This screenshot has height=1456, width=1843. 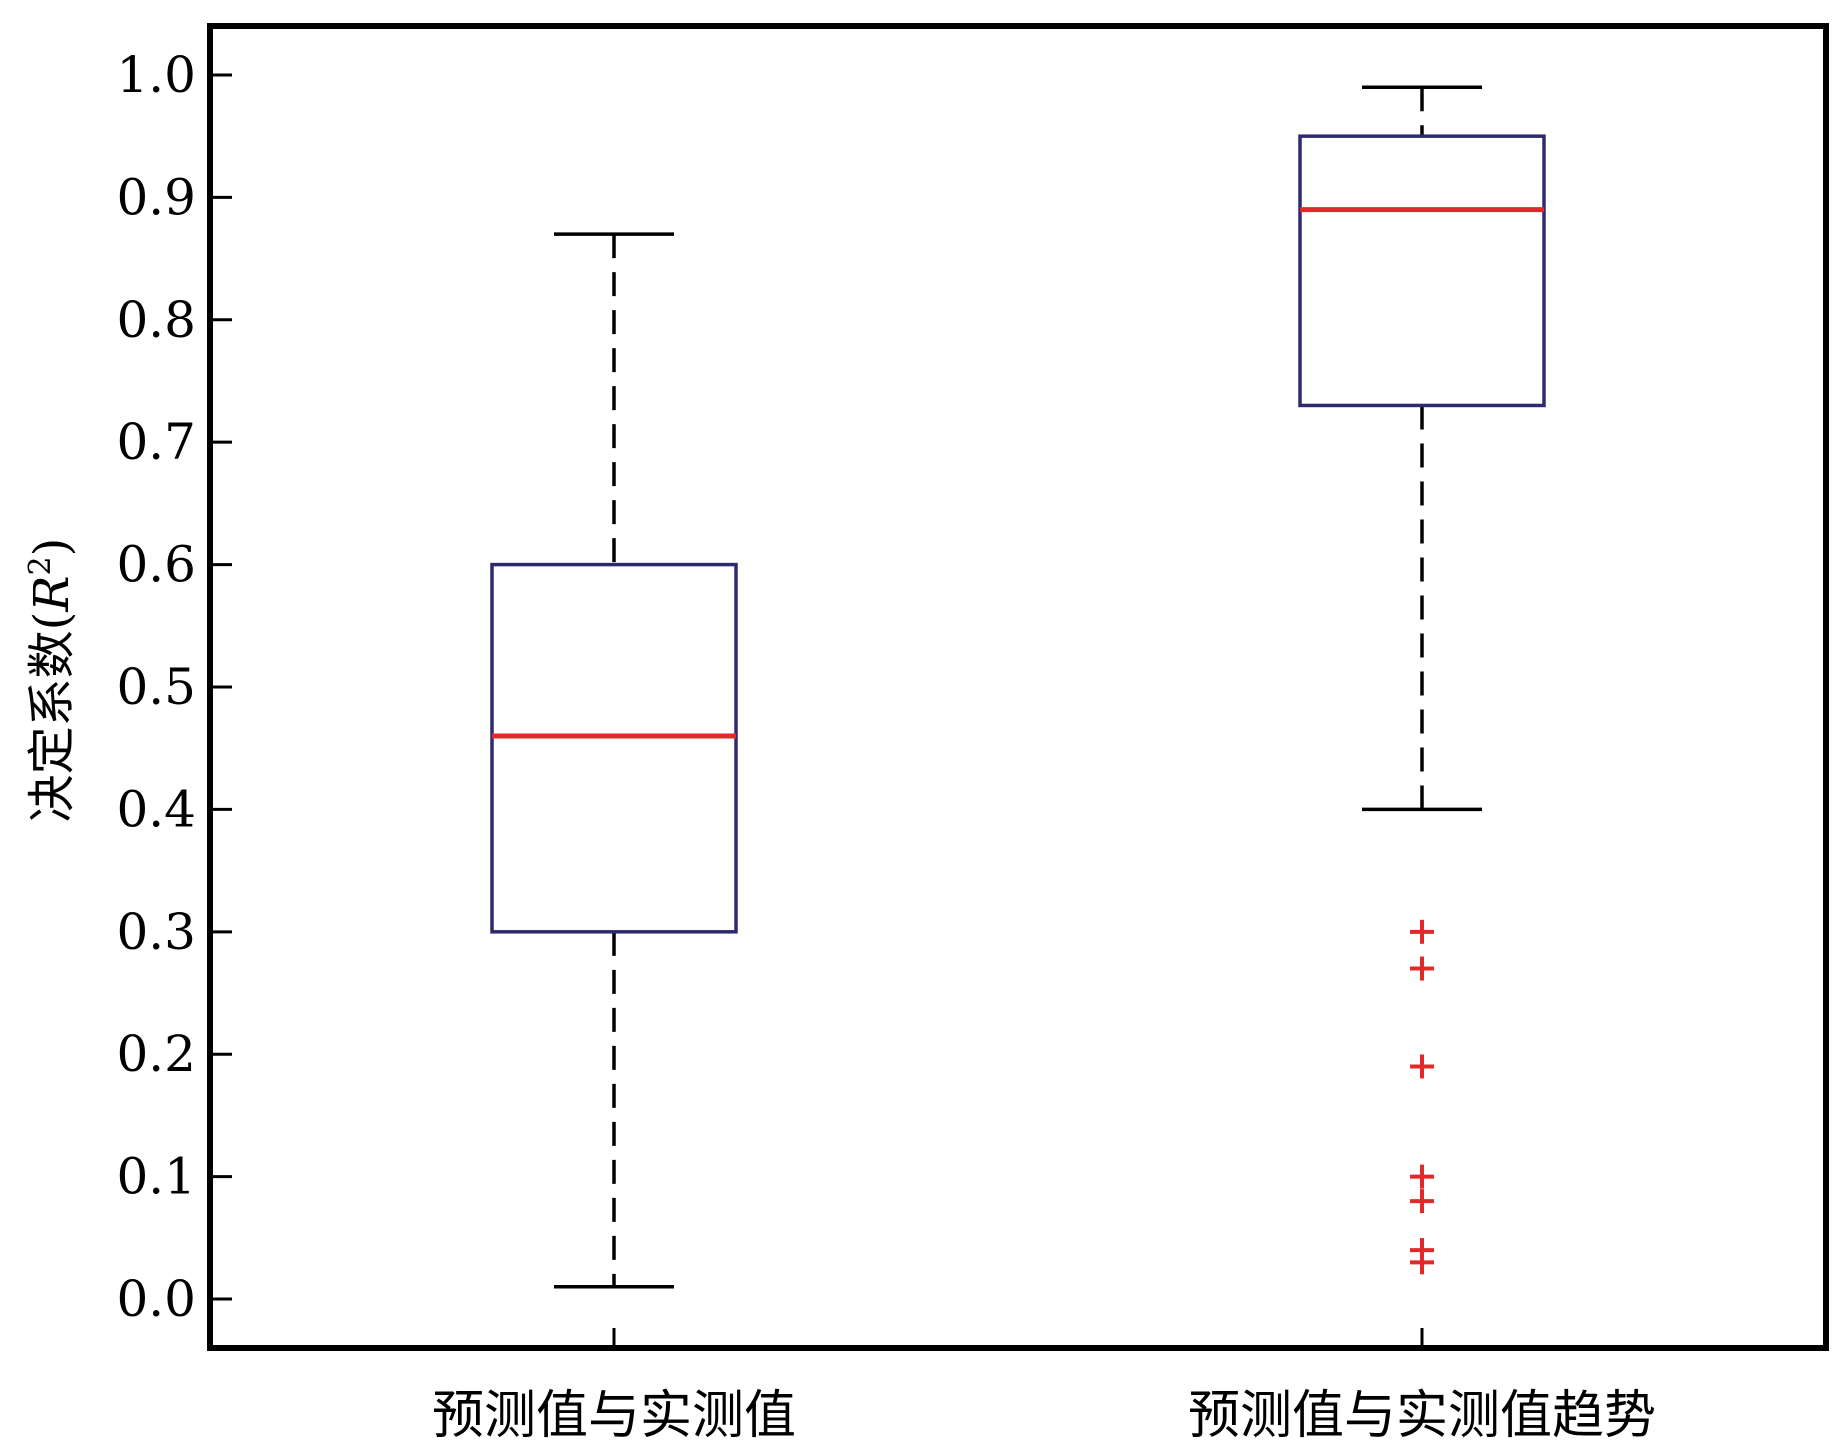 What do you see at coordinates (156, 320) in the screenshot?
I see `y-tick-label: 0.8` at bounding box center [156, 320].